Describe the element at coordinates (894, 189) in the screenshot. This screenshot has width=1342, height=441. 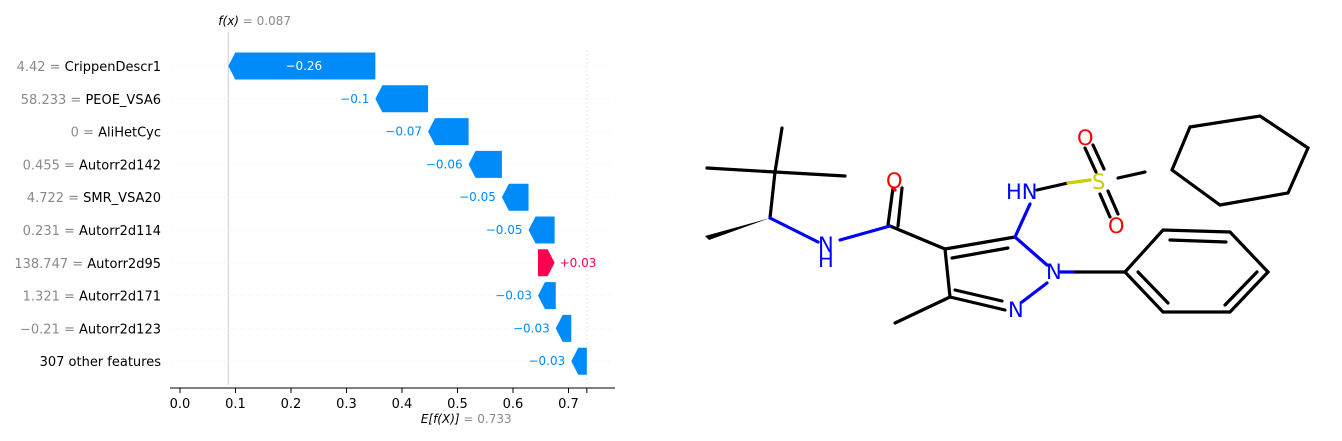
I see `o-bonds` at that location.